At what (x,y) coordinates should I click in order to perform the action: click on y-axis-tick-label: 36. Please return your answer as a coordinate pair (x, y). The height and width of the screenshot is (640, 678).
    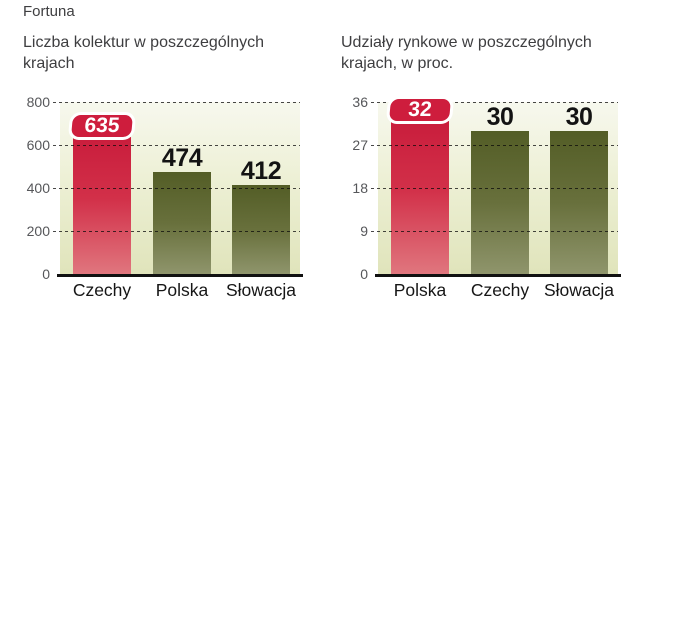
    Looking at the image, I should click on (360, 102).